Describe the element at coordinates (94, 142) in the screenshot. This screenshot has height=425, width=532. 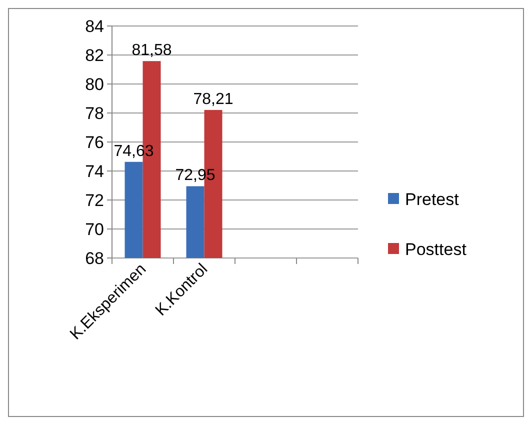
I see `y-tick-label: 76` at that location.